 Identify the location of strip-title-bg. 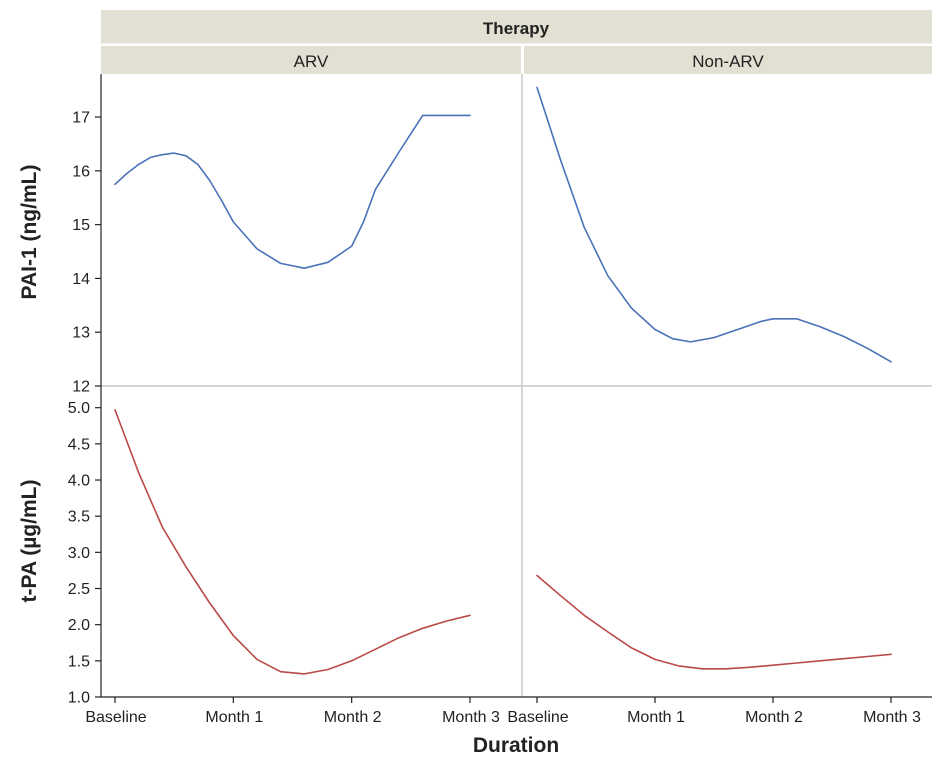
(516, 27).